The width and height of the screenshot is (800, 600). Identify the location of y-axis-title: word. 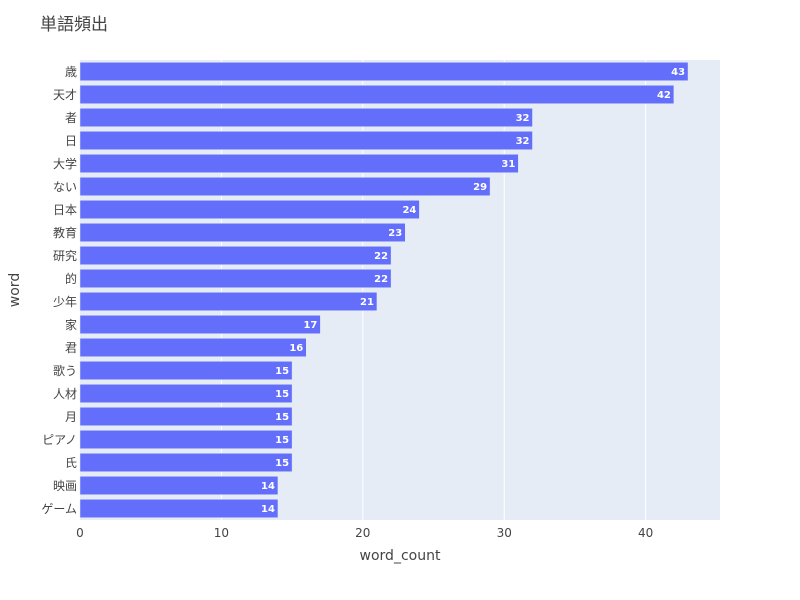
(15, 290).